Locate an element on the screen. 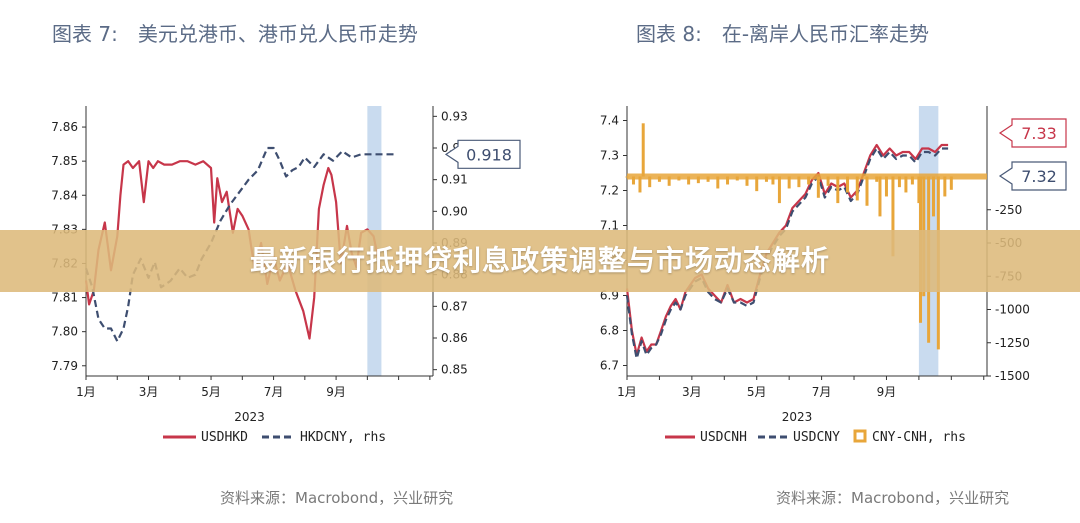 Image resolution: width=1080 pixels, height=523 pixels. c2-y-left-tick-label: 7.3 is located at coordinates (609, 156).